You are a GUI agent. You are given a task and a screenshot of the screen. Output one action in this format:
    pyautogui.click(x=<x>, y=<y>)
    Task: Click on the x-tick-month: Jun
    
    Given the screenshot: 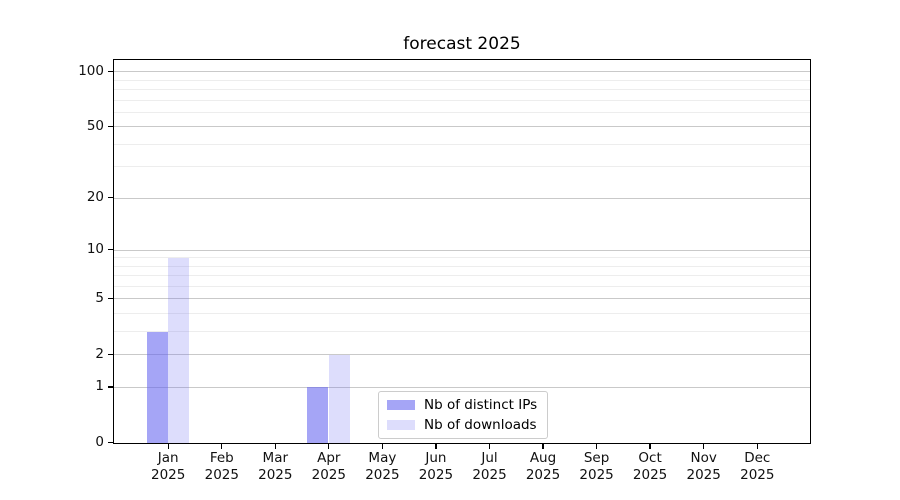 What is the action you would take?
    pyautogui.click(x=436, y=458)
    